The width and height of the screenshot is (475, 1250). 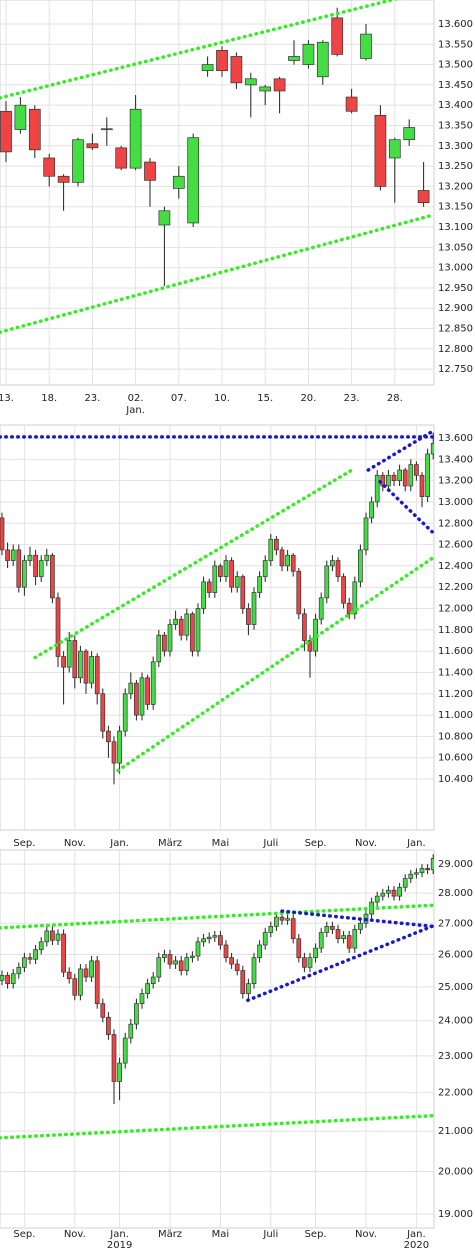 What do you see at coordinates (455, 893) in the screenshot?
I see `y-tick-label: 28.000` at bounding box center [455, 893].